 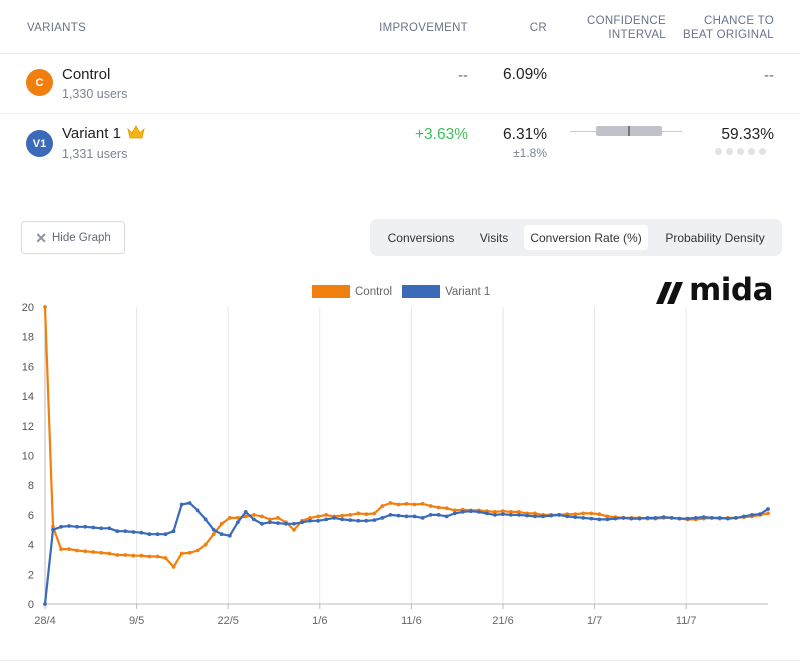 I want to click on legend-label-control: Control, so click(x=374, y=291).